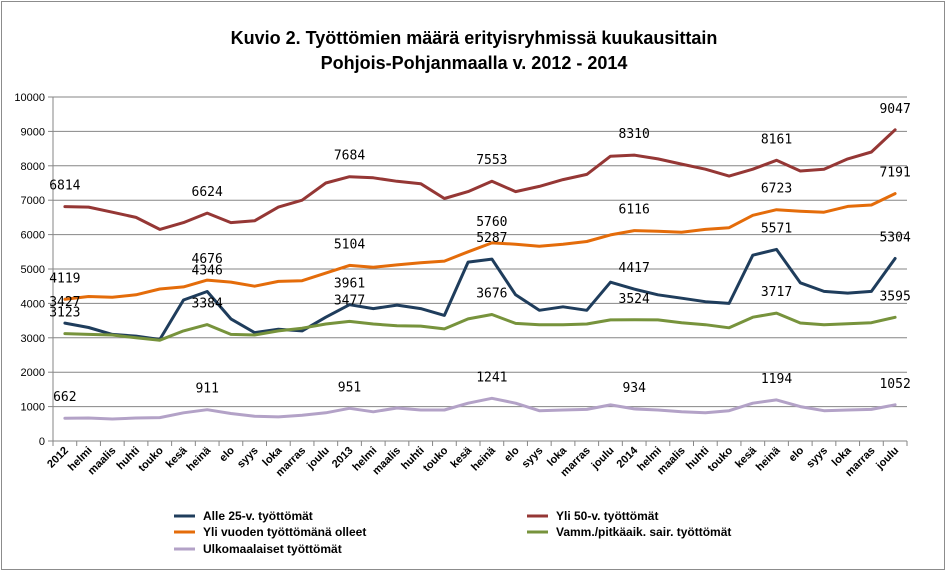 This screenshot has width=948, height=573. I want to click on data-label: 1194, so click(776, 379).